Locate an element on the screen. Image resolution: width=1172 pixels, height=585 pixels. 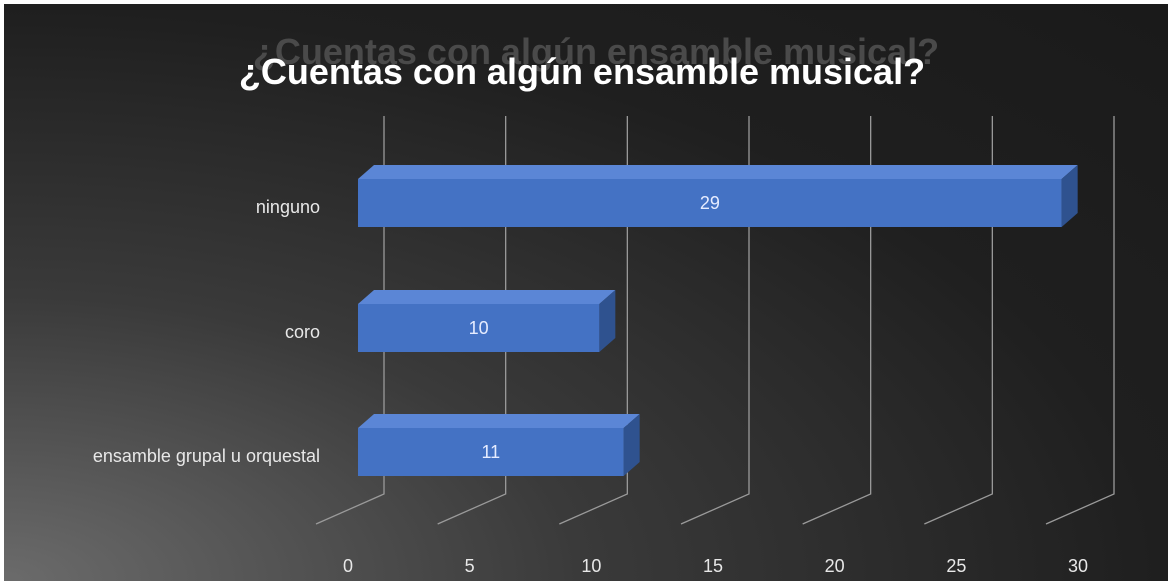
bar-coro is located at coordinates (487, 321).